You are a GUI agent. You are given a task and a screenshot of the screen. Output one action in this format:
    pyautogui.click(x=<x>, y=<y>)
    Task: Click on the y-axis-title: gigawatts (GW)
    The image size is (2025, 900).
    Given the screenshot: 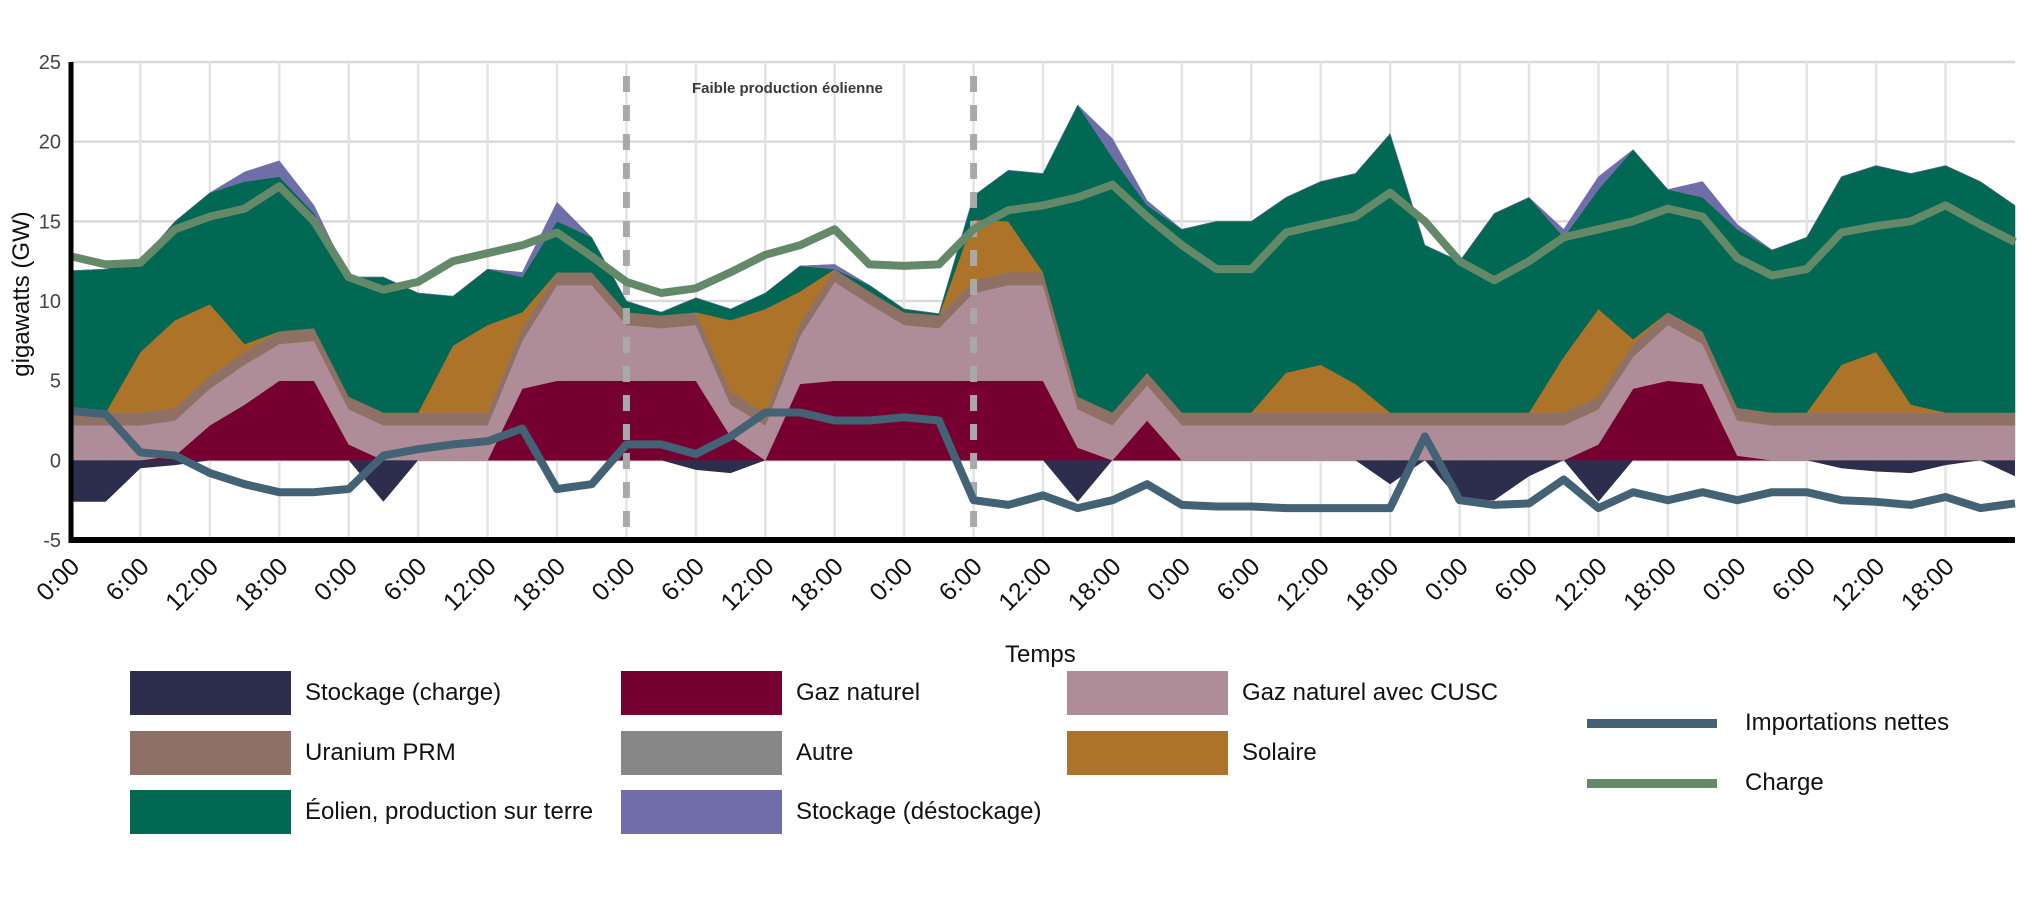 What is the action you would take?
    pyautogui.click(x=21, y=294)
    